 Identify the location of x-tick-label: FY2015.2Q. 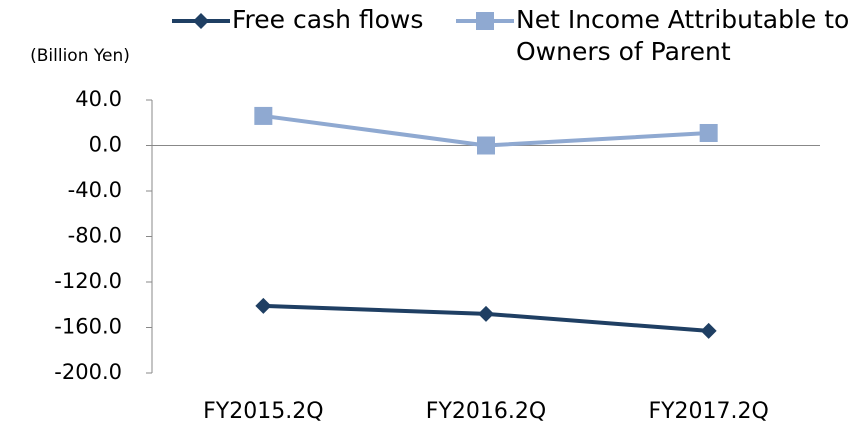
(263, 411).